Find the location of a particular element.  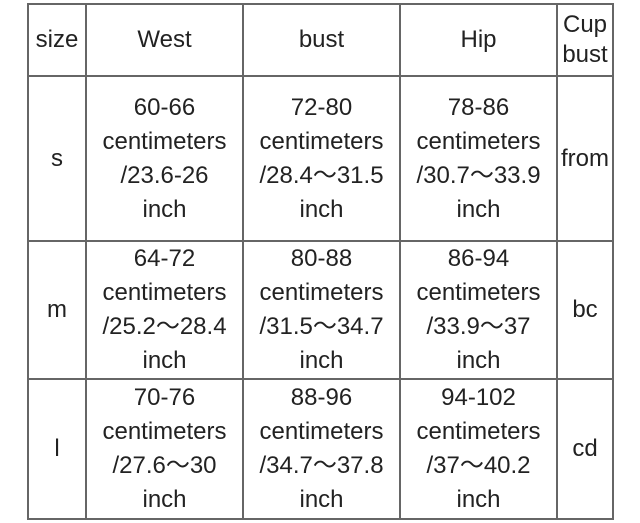

cell-text: 80-88 is located at coordinates (321, 258).